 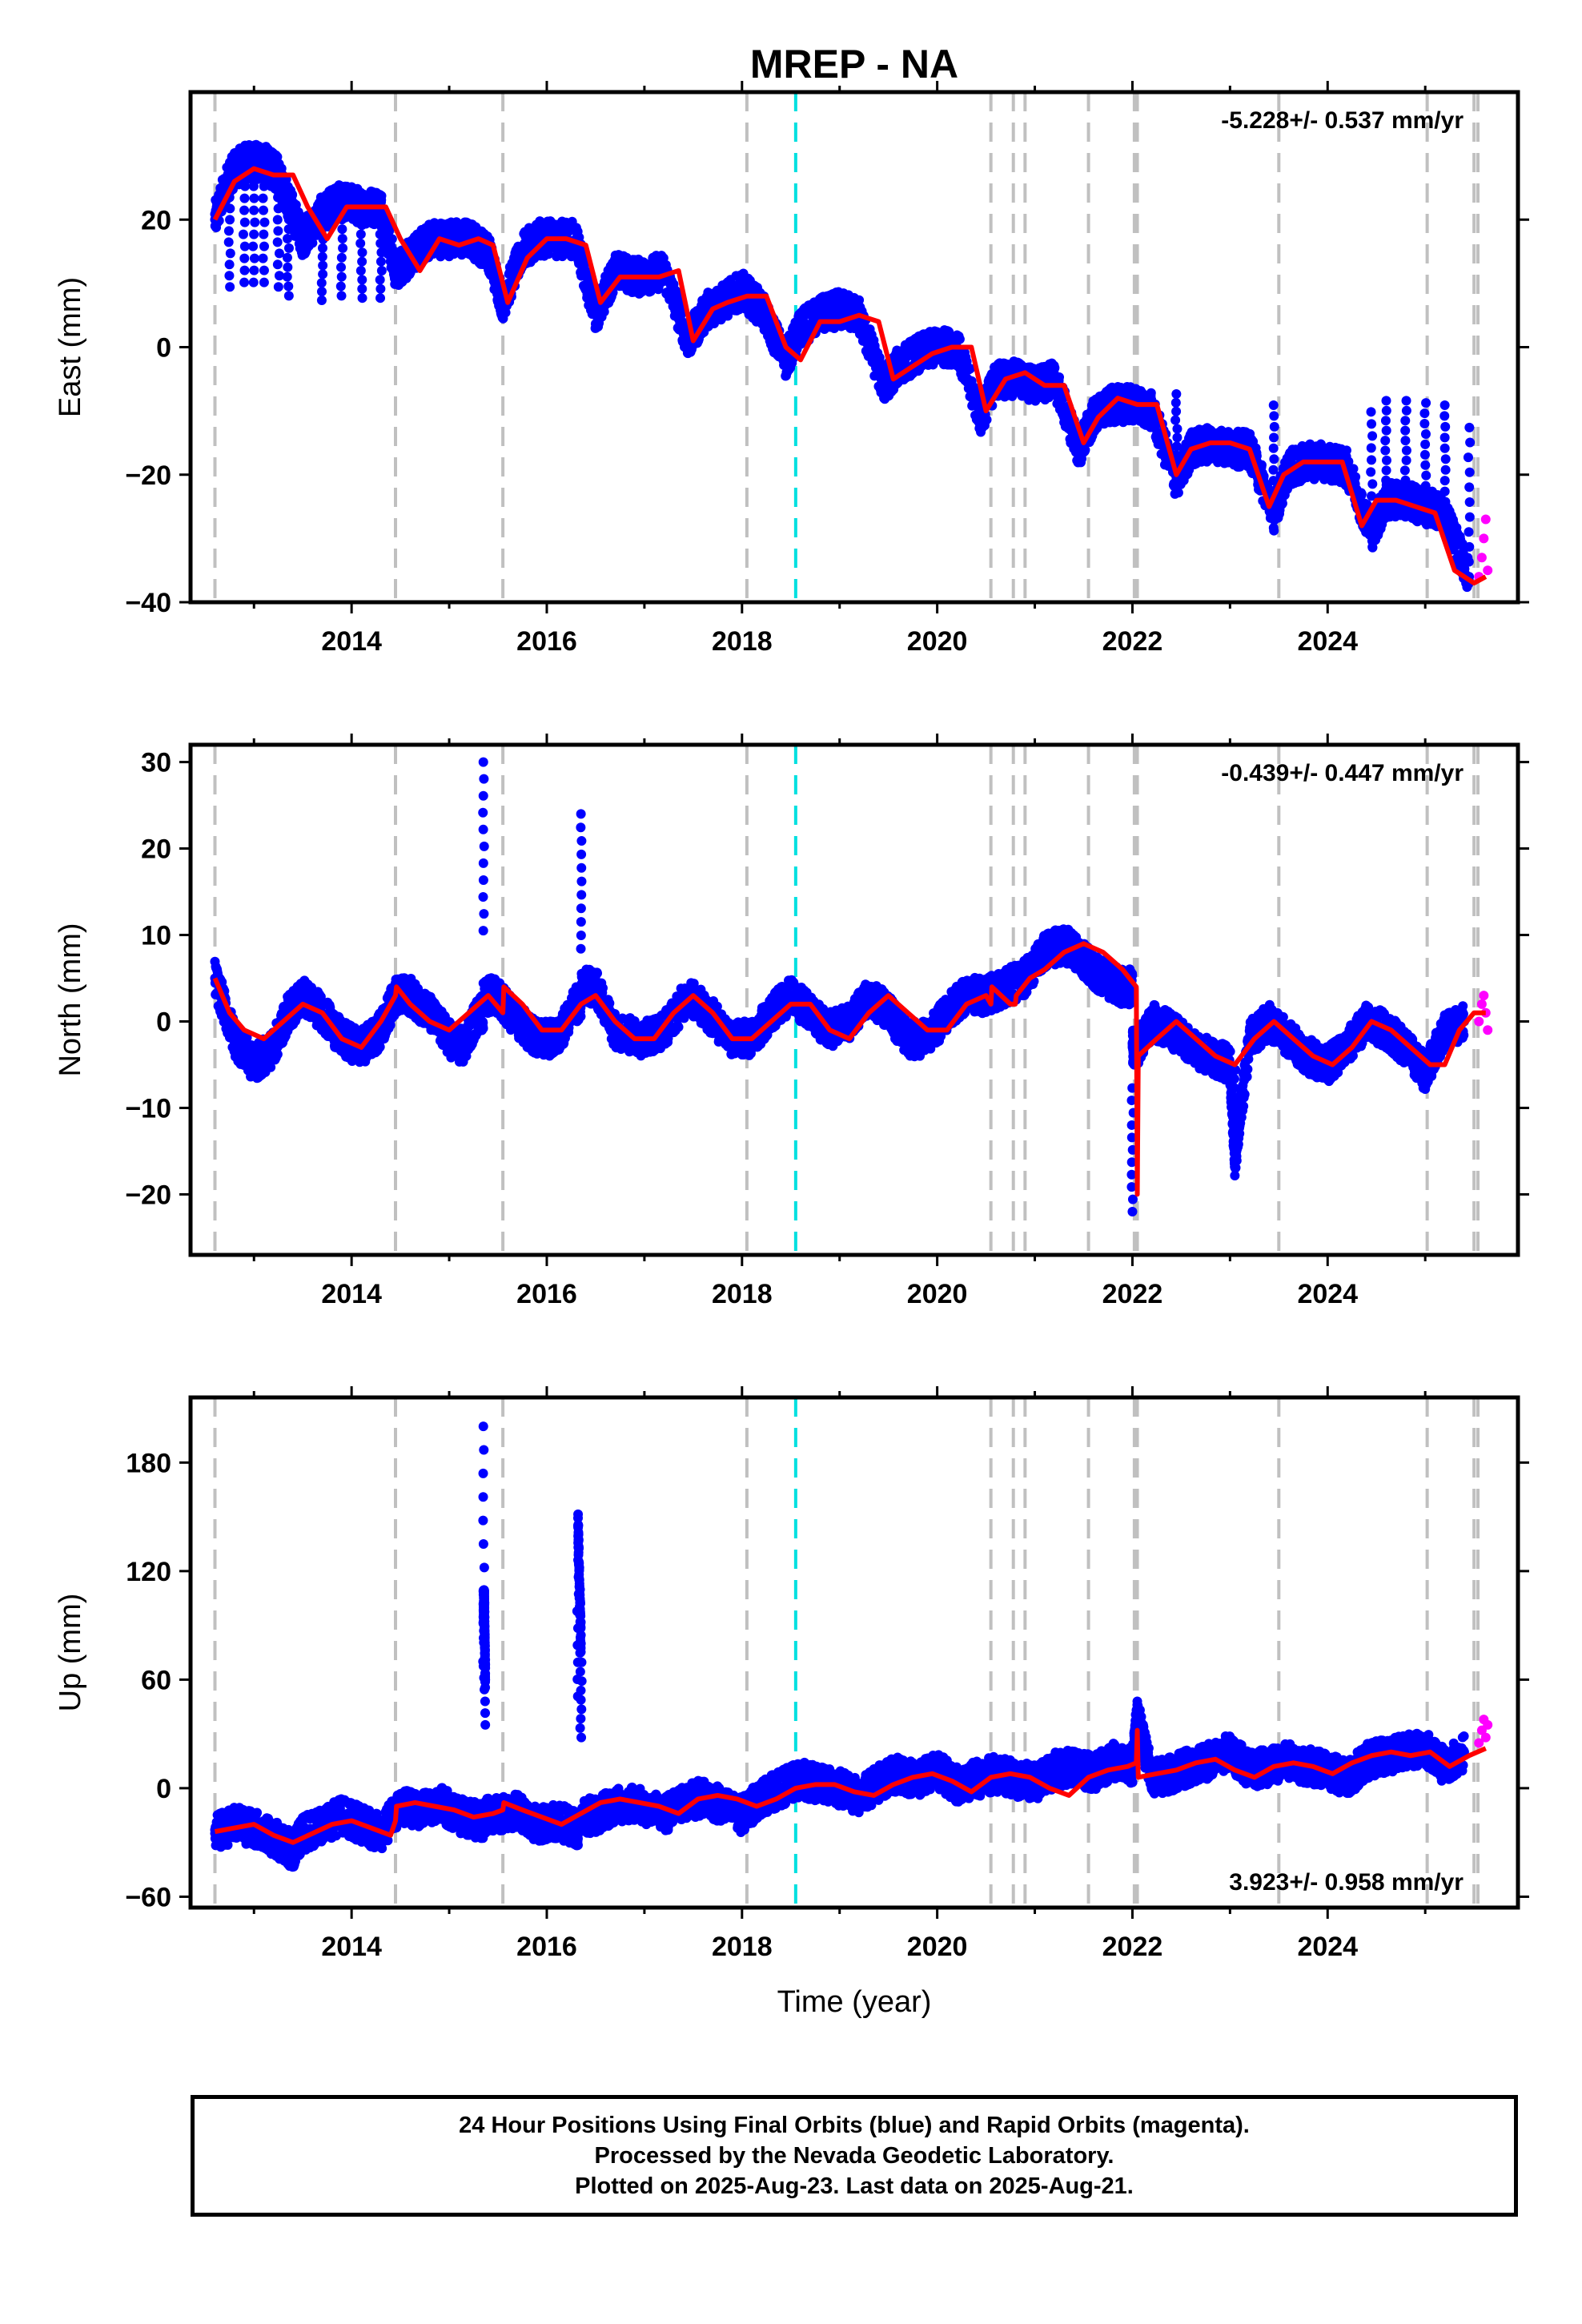 What do you see at coordinates (351, 641) in the screenshot?
I see `x-tick-label: 2014` at bounding box center [351, 641].